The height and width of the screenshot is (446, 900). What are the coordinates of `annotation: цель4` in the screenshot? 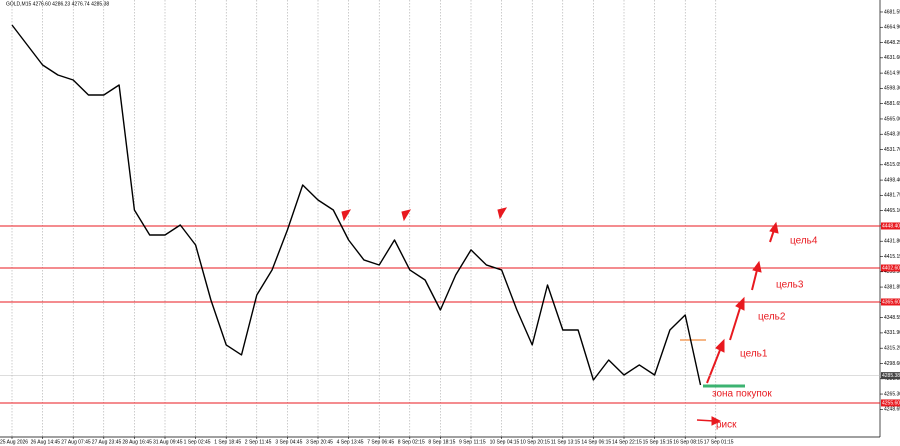 It's located at (804, 241).